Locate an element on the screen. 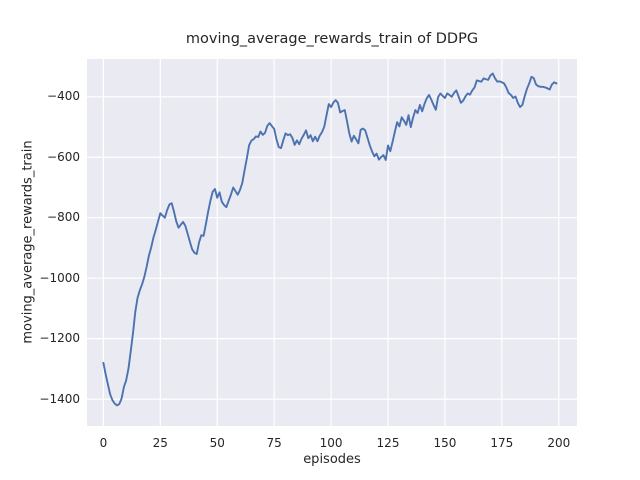  x-tick-label: 50 is located at coordinates (217, 443).